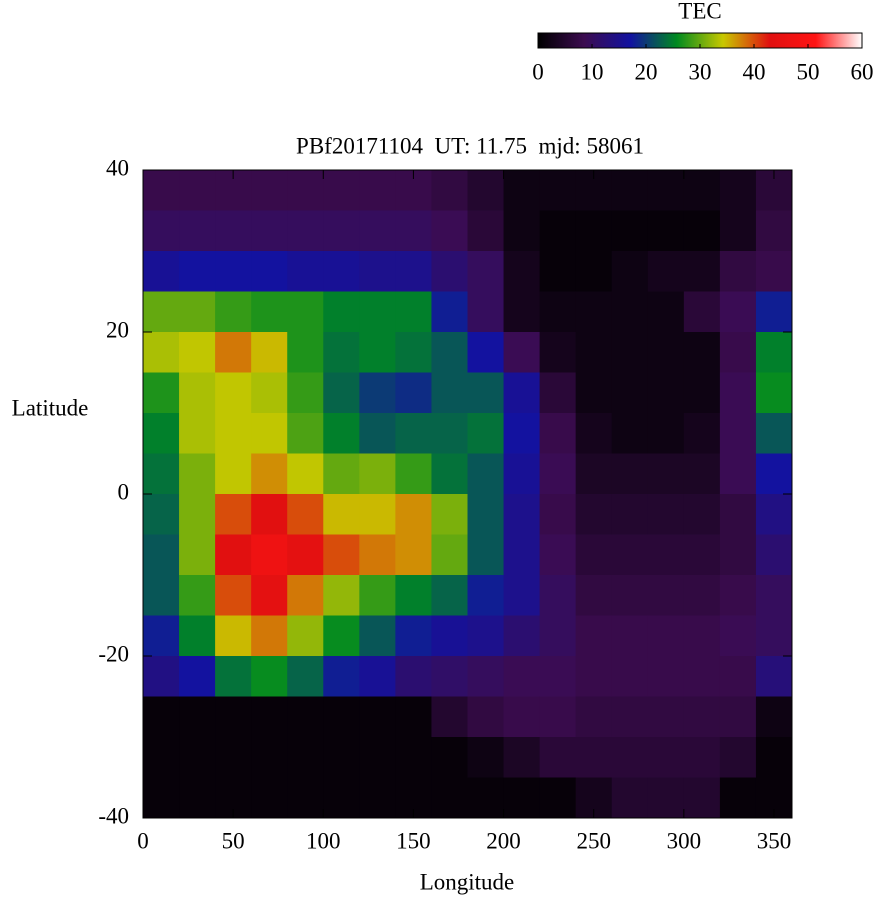  I want to click on colorbar-tick-label: 60, so click(862, 71).